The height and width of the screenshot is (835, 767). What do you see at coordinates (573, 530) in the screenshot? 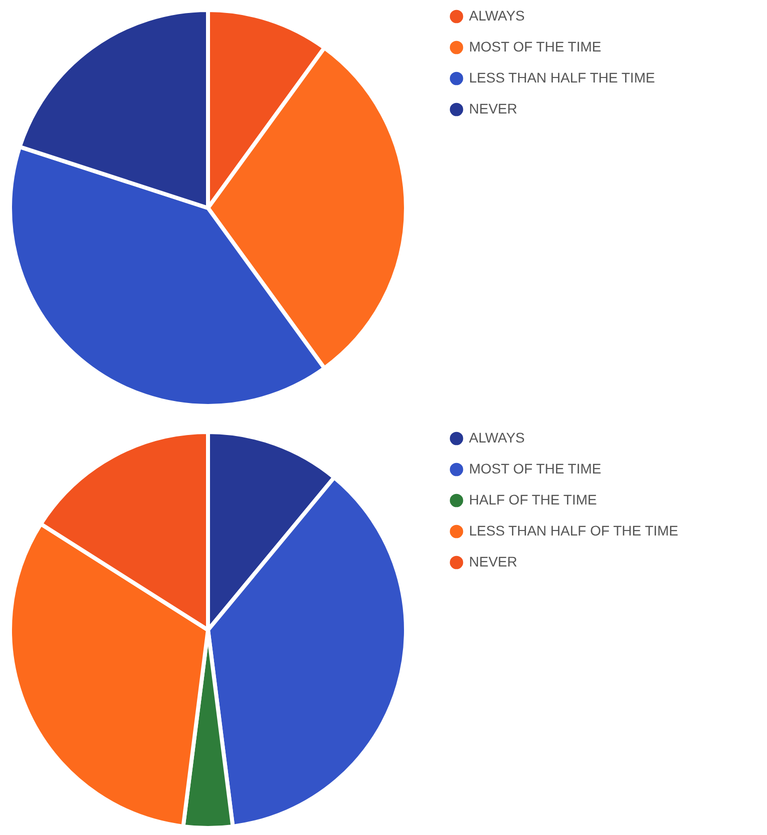
I see `legend-label: LESS THAN HALF OF THE TIME` at bounding box center [573, 530].